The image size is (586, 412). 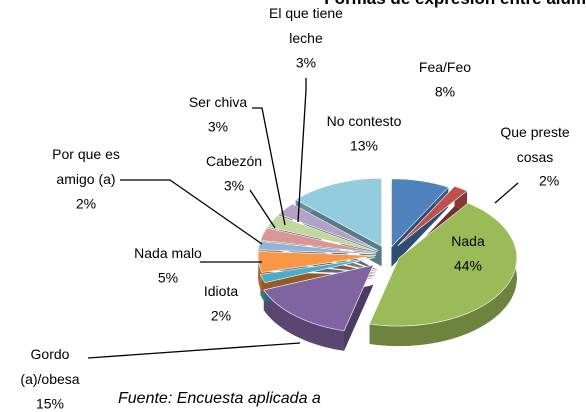 What do you see at coordinates (218, 102) in the screenshot?
I see `slice-label: Ser chiva` at bounding box center [218, 102].